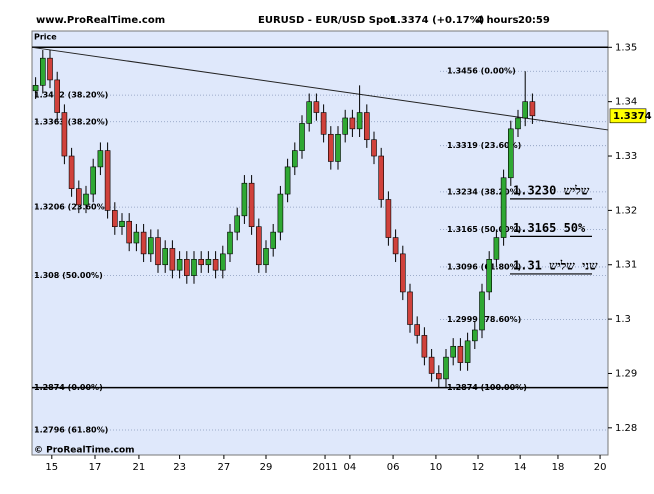 The height and width of the screenshot is (494, 654). I want to click on x-tick-label: 23, so click(179, 467).